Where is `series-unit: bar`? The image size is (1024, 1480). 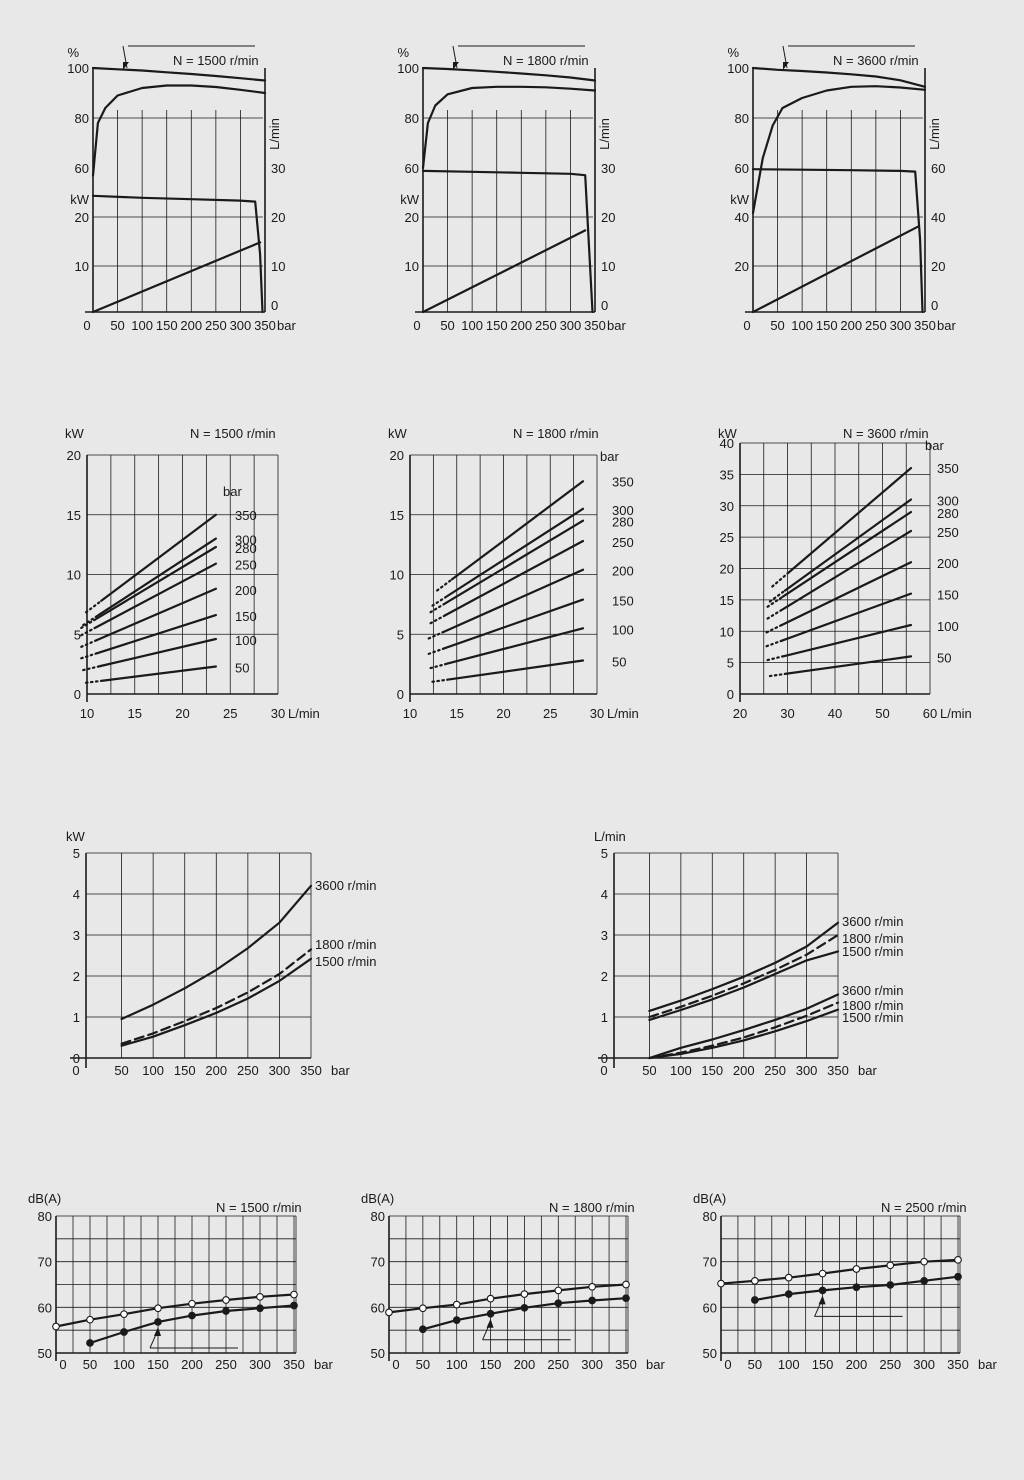
series-unit: bar is located at coordinates (232, 491).